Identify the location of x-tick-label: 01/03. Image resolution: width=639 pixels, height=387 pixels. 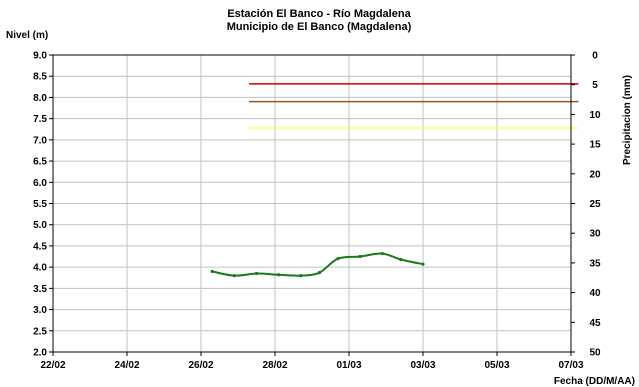
(348, 365).